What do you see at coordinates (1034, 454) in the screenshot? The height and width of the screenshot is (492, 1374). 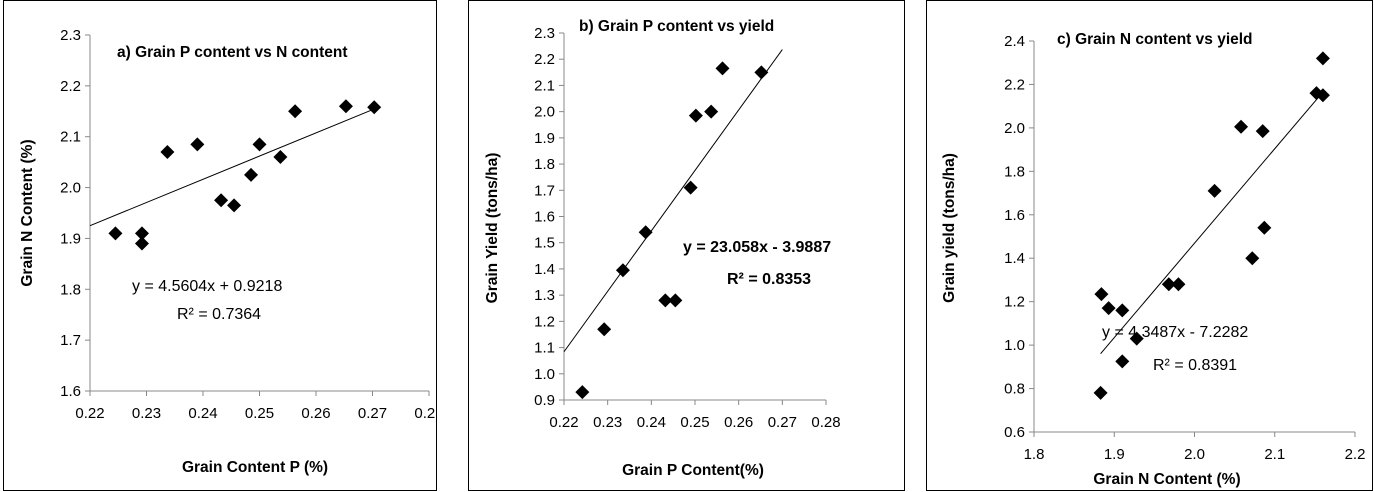 I see `chart-c-x-tick-label: 1.8` at bounding box center [1034, 454].